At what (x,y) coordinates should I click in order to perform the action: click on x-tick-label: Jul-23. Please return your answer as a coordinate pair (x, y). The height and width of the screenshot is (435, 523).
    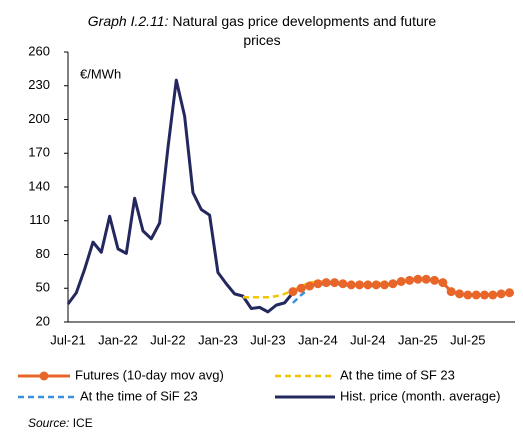
    Looking at the image, I should click on (267, 339).